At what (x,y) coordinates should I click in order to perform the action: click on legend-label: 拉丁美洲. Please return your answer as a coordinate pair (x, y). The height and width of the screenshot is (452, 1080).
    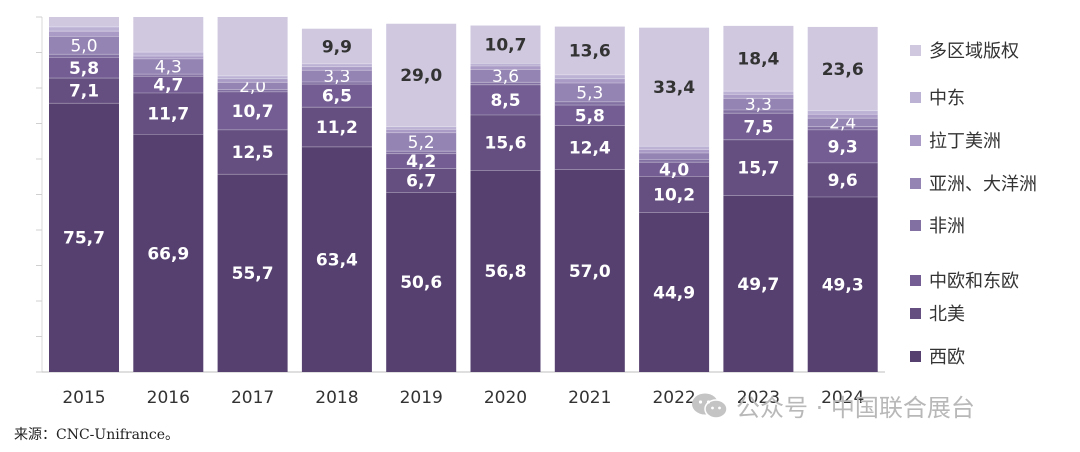
    Looking at the image, I should click on (965, 141).